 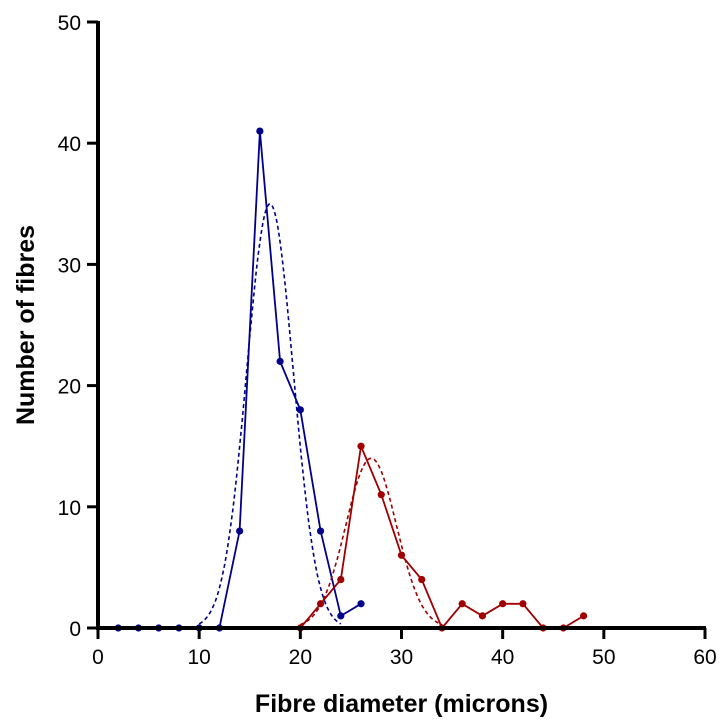 I want to click on y-tick-label: 10, so click(x=69, y=508).